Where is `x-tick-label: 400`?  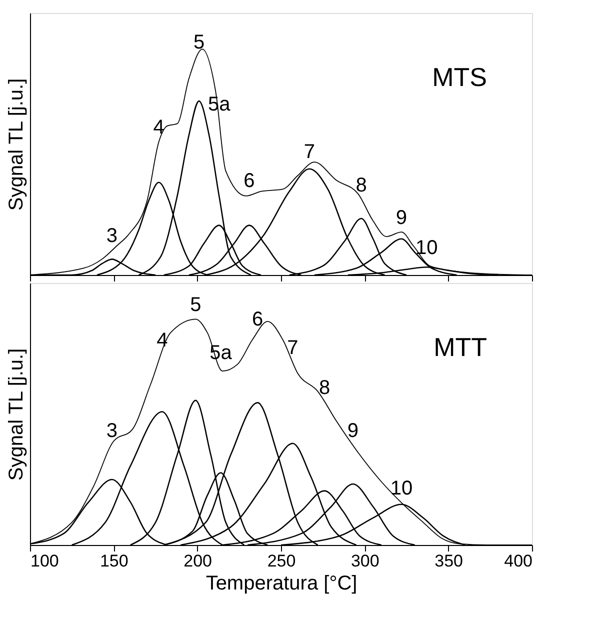
x-tick-label: 400 is located at coordinates (518, 561).